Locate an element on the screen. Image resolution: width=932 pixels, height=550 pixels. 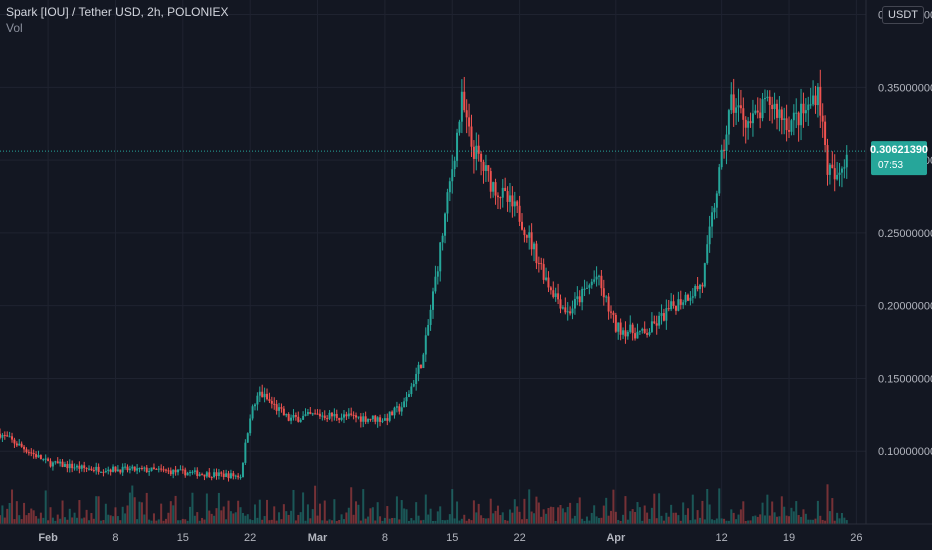
time-tick-label: 12 is located at coordinates (722, 538).